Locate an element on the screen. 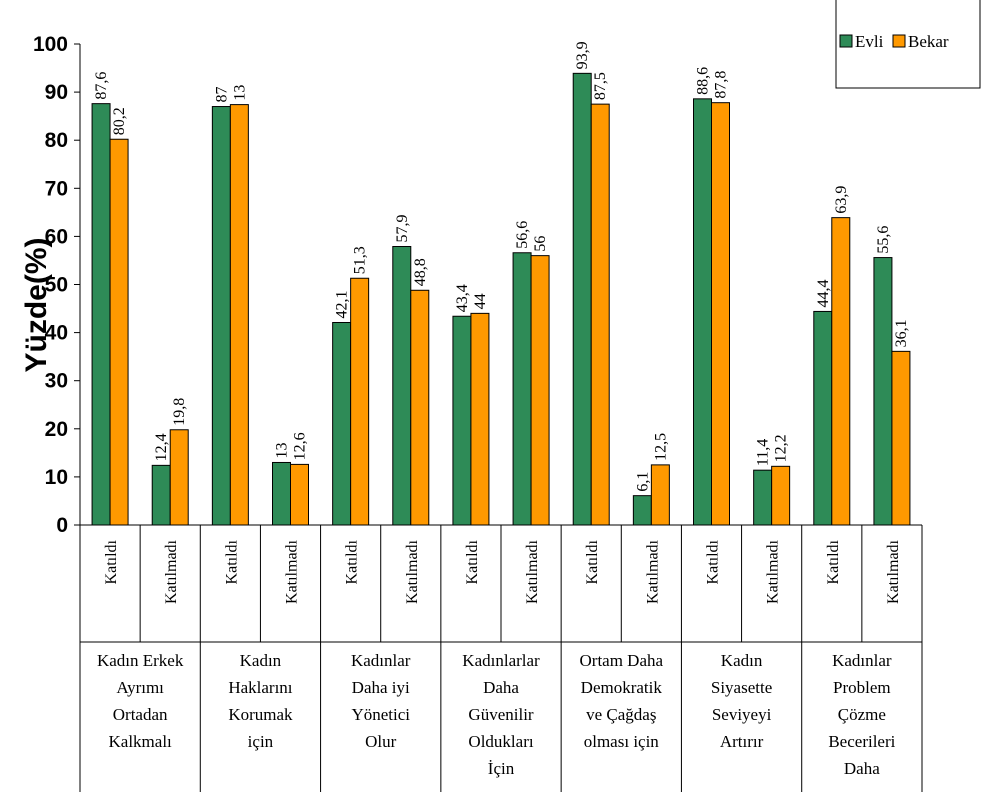 This screenshot has width=981, height=792. x-group-label: Oldukları is located at coordinates (500, 741).